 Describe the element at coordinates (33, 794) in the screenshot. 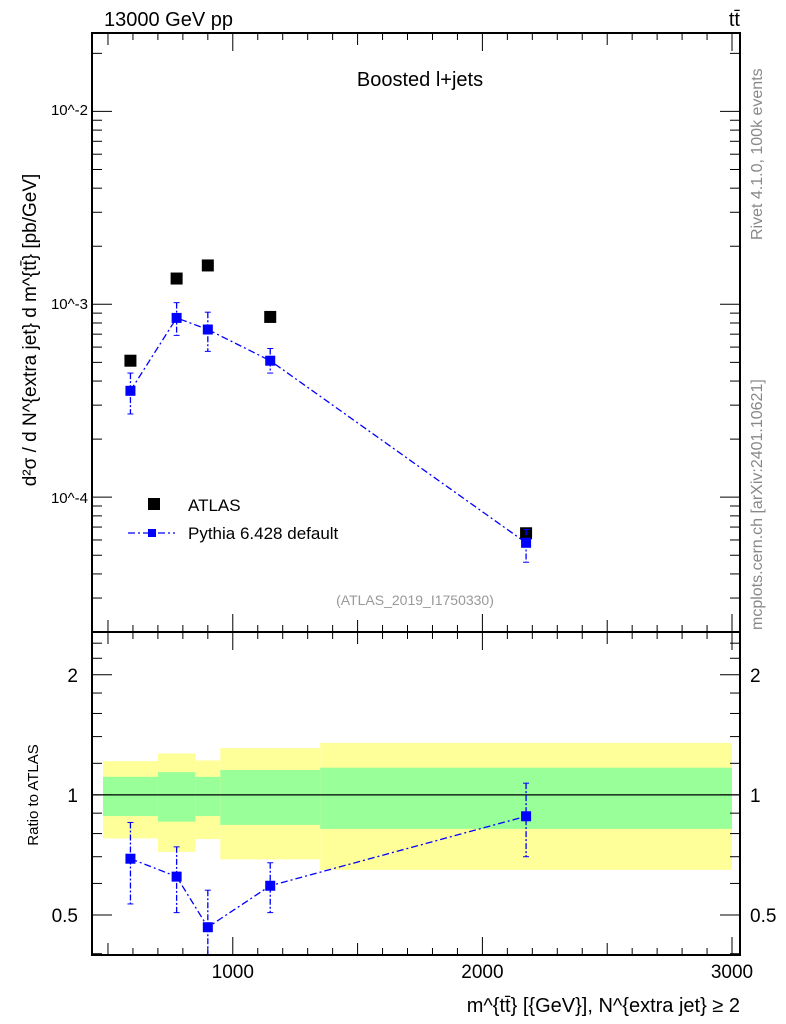

I see `ratio-ylabel: Ratio to ATLAS` at that location.